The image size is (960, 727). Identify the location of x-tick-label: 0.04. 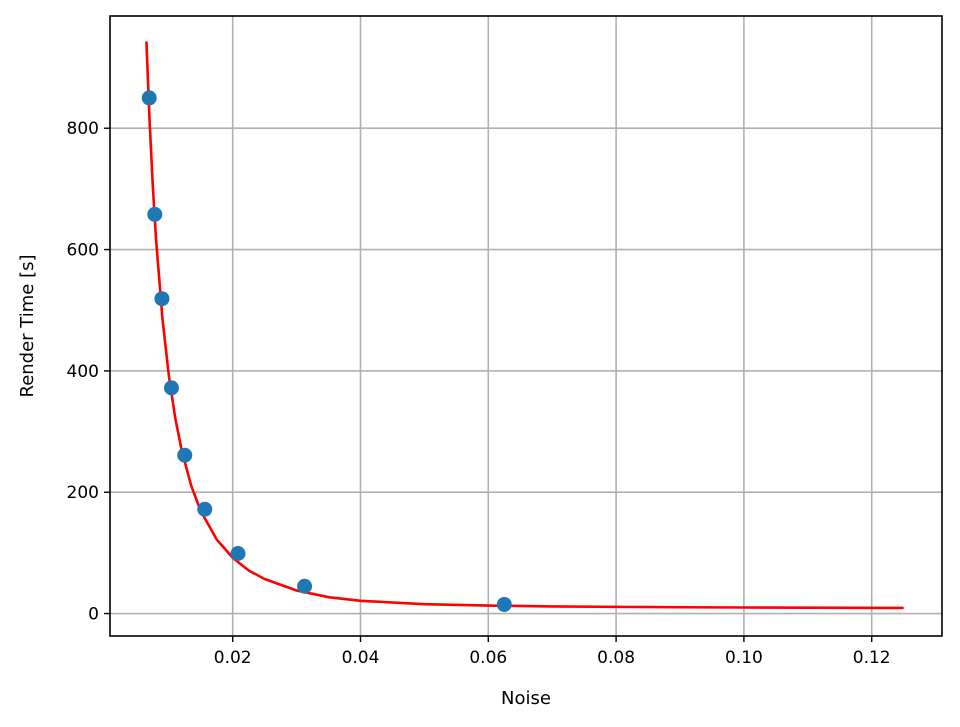
(361, 658).